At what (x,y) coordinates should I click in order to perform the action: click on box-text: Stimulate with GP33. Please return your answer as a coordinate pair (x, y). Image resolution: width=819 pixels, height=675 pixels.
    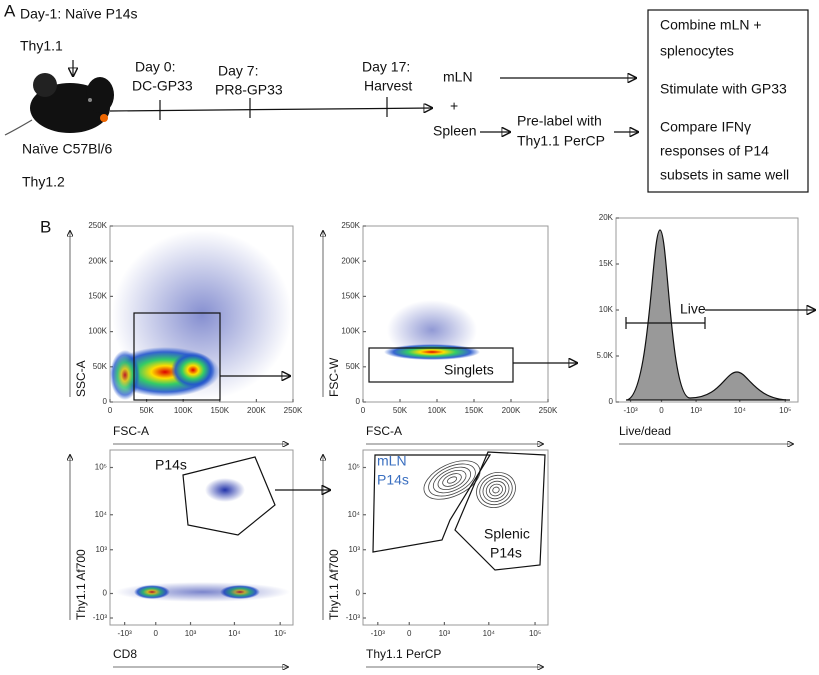
    Looking at the image, I should click on (723, 89).